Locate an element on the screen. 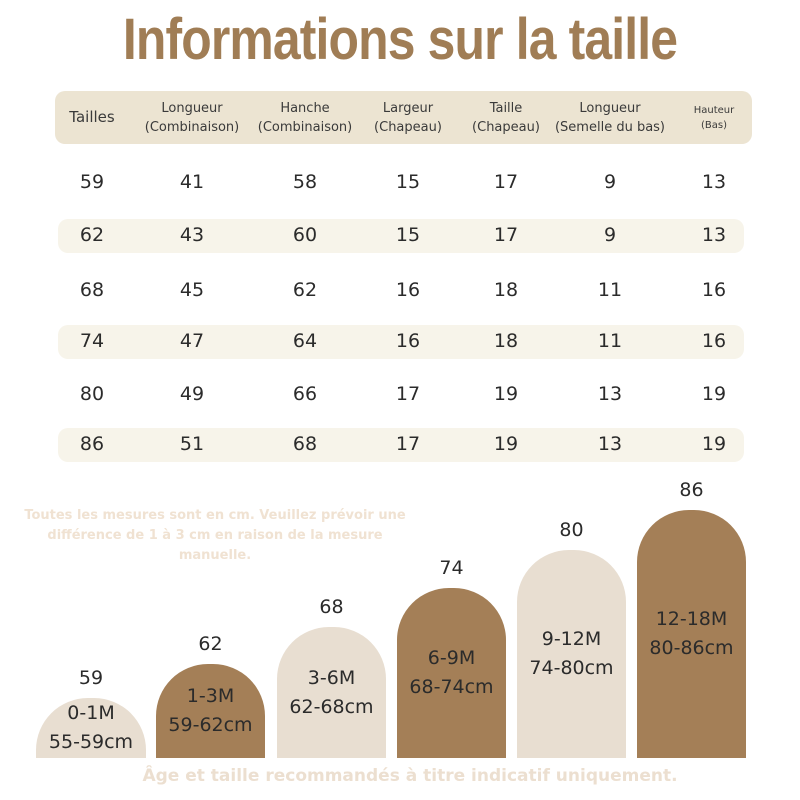 This screenshot has height=800, width=800. table-cell: 41 is located at coordinates (192, 182).